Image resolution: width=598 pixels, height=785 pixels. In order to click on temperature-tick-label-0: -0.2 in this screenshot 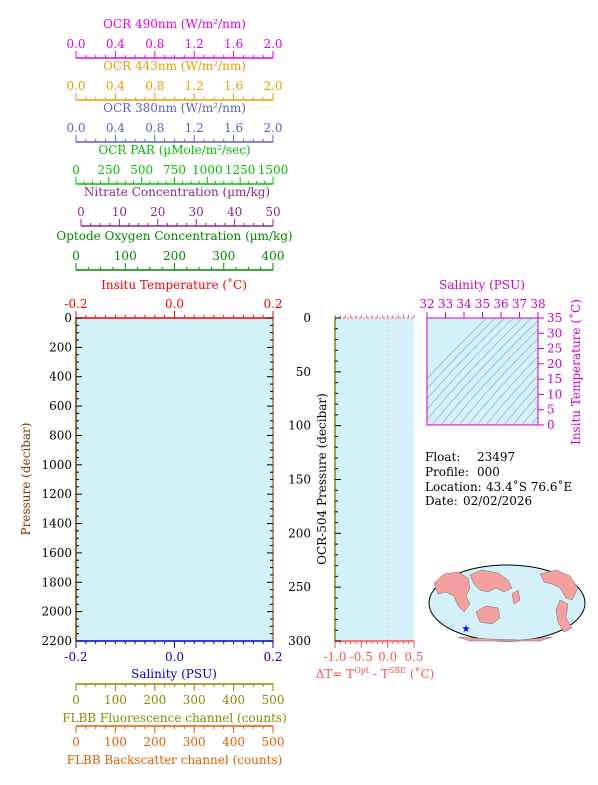, I will do `click(75, 304)`.